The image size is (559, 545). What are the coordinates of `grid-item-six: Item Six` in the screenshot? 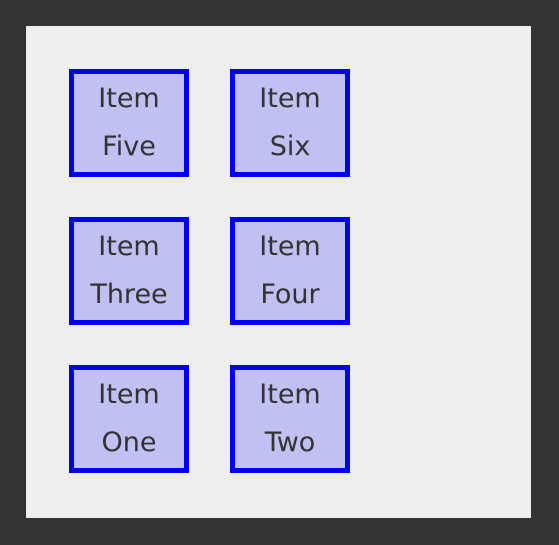 It's located at (290, 123).